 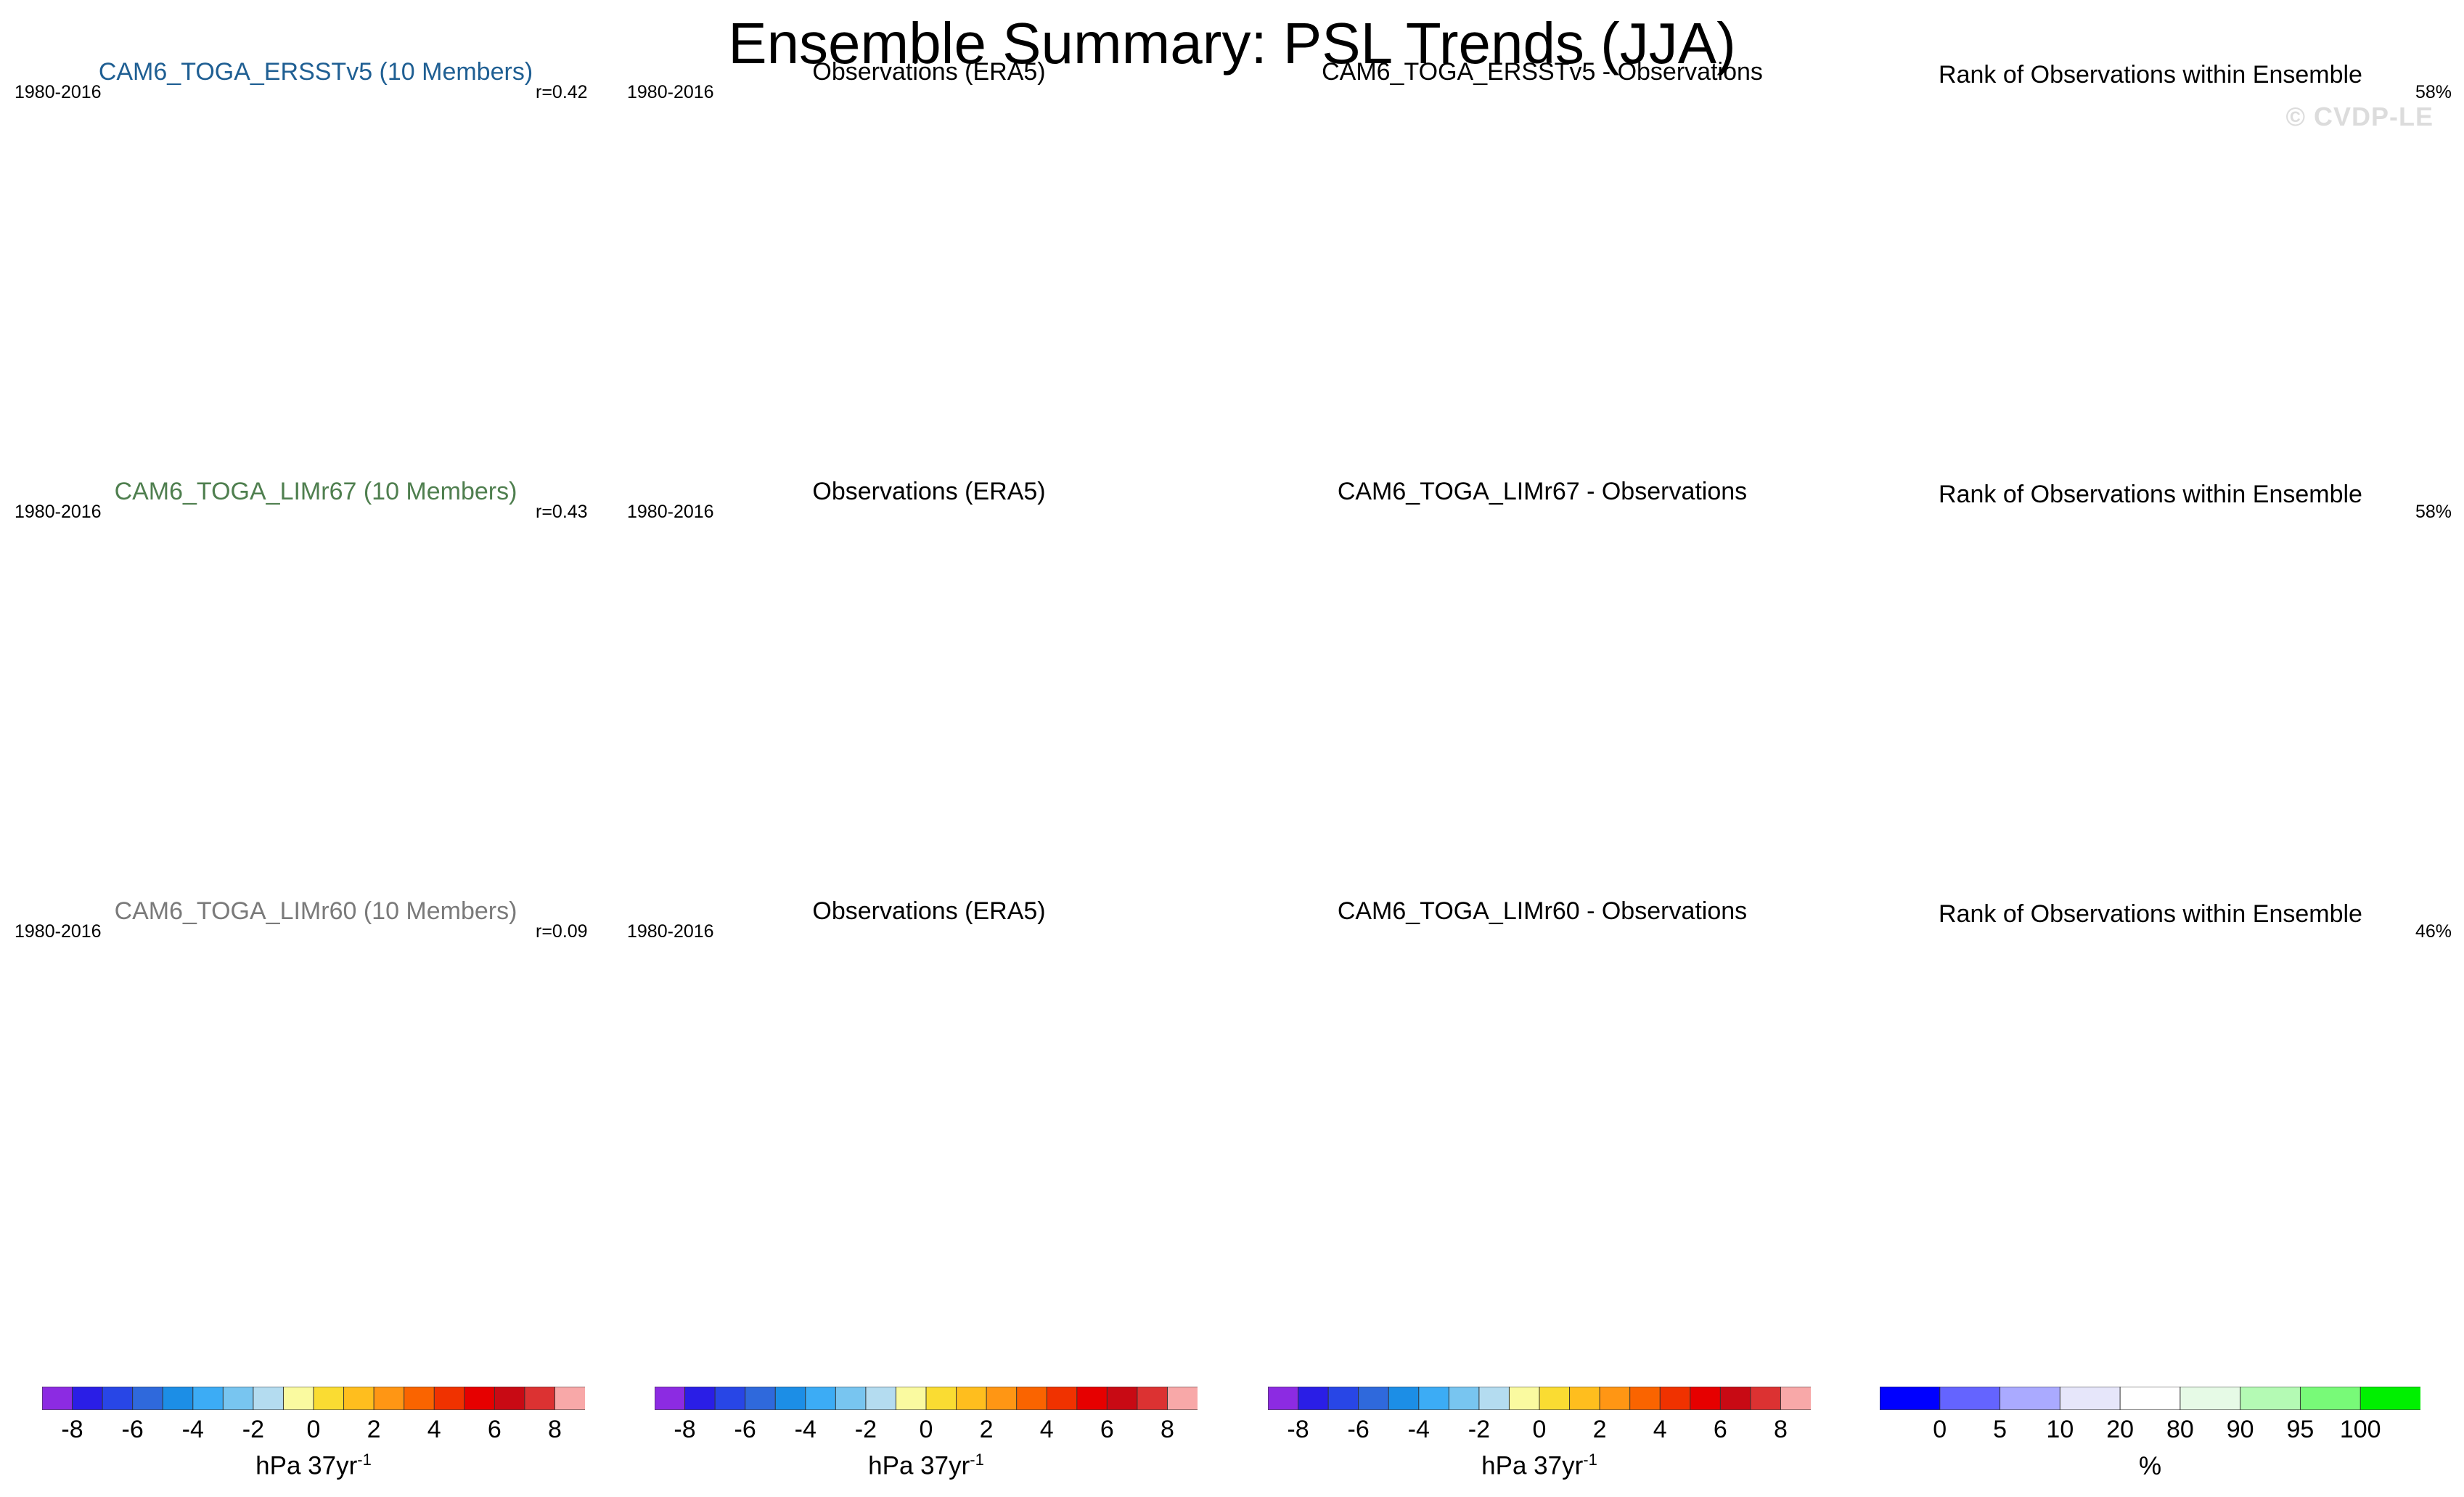 I want to click on colorbar-tick-label: -4, so click(x=1418, y=1429).